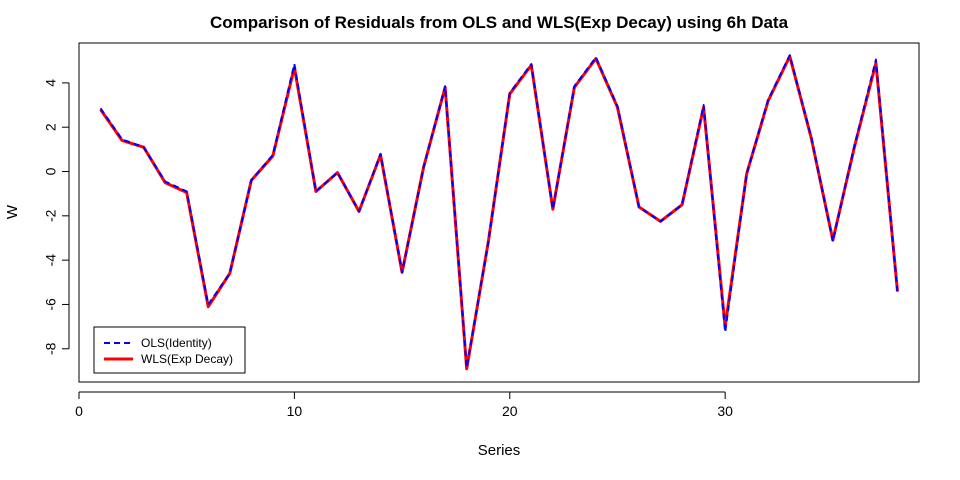 This screenshot has height=480, width=960. I want to click on legend: OLS(Identity) WLS(Exp Decay), so click(169, 350).